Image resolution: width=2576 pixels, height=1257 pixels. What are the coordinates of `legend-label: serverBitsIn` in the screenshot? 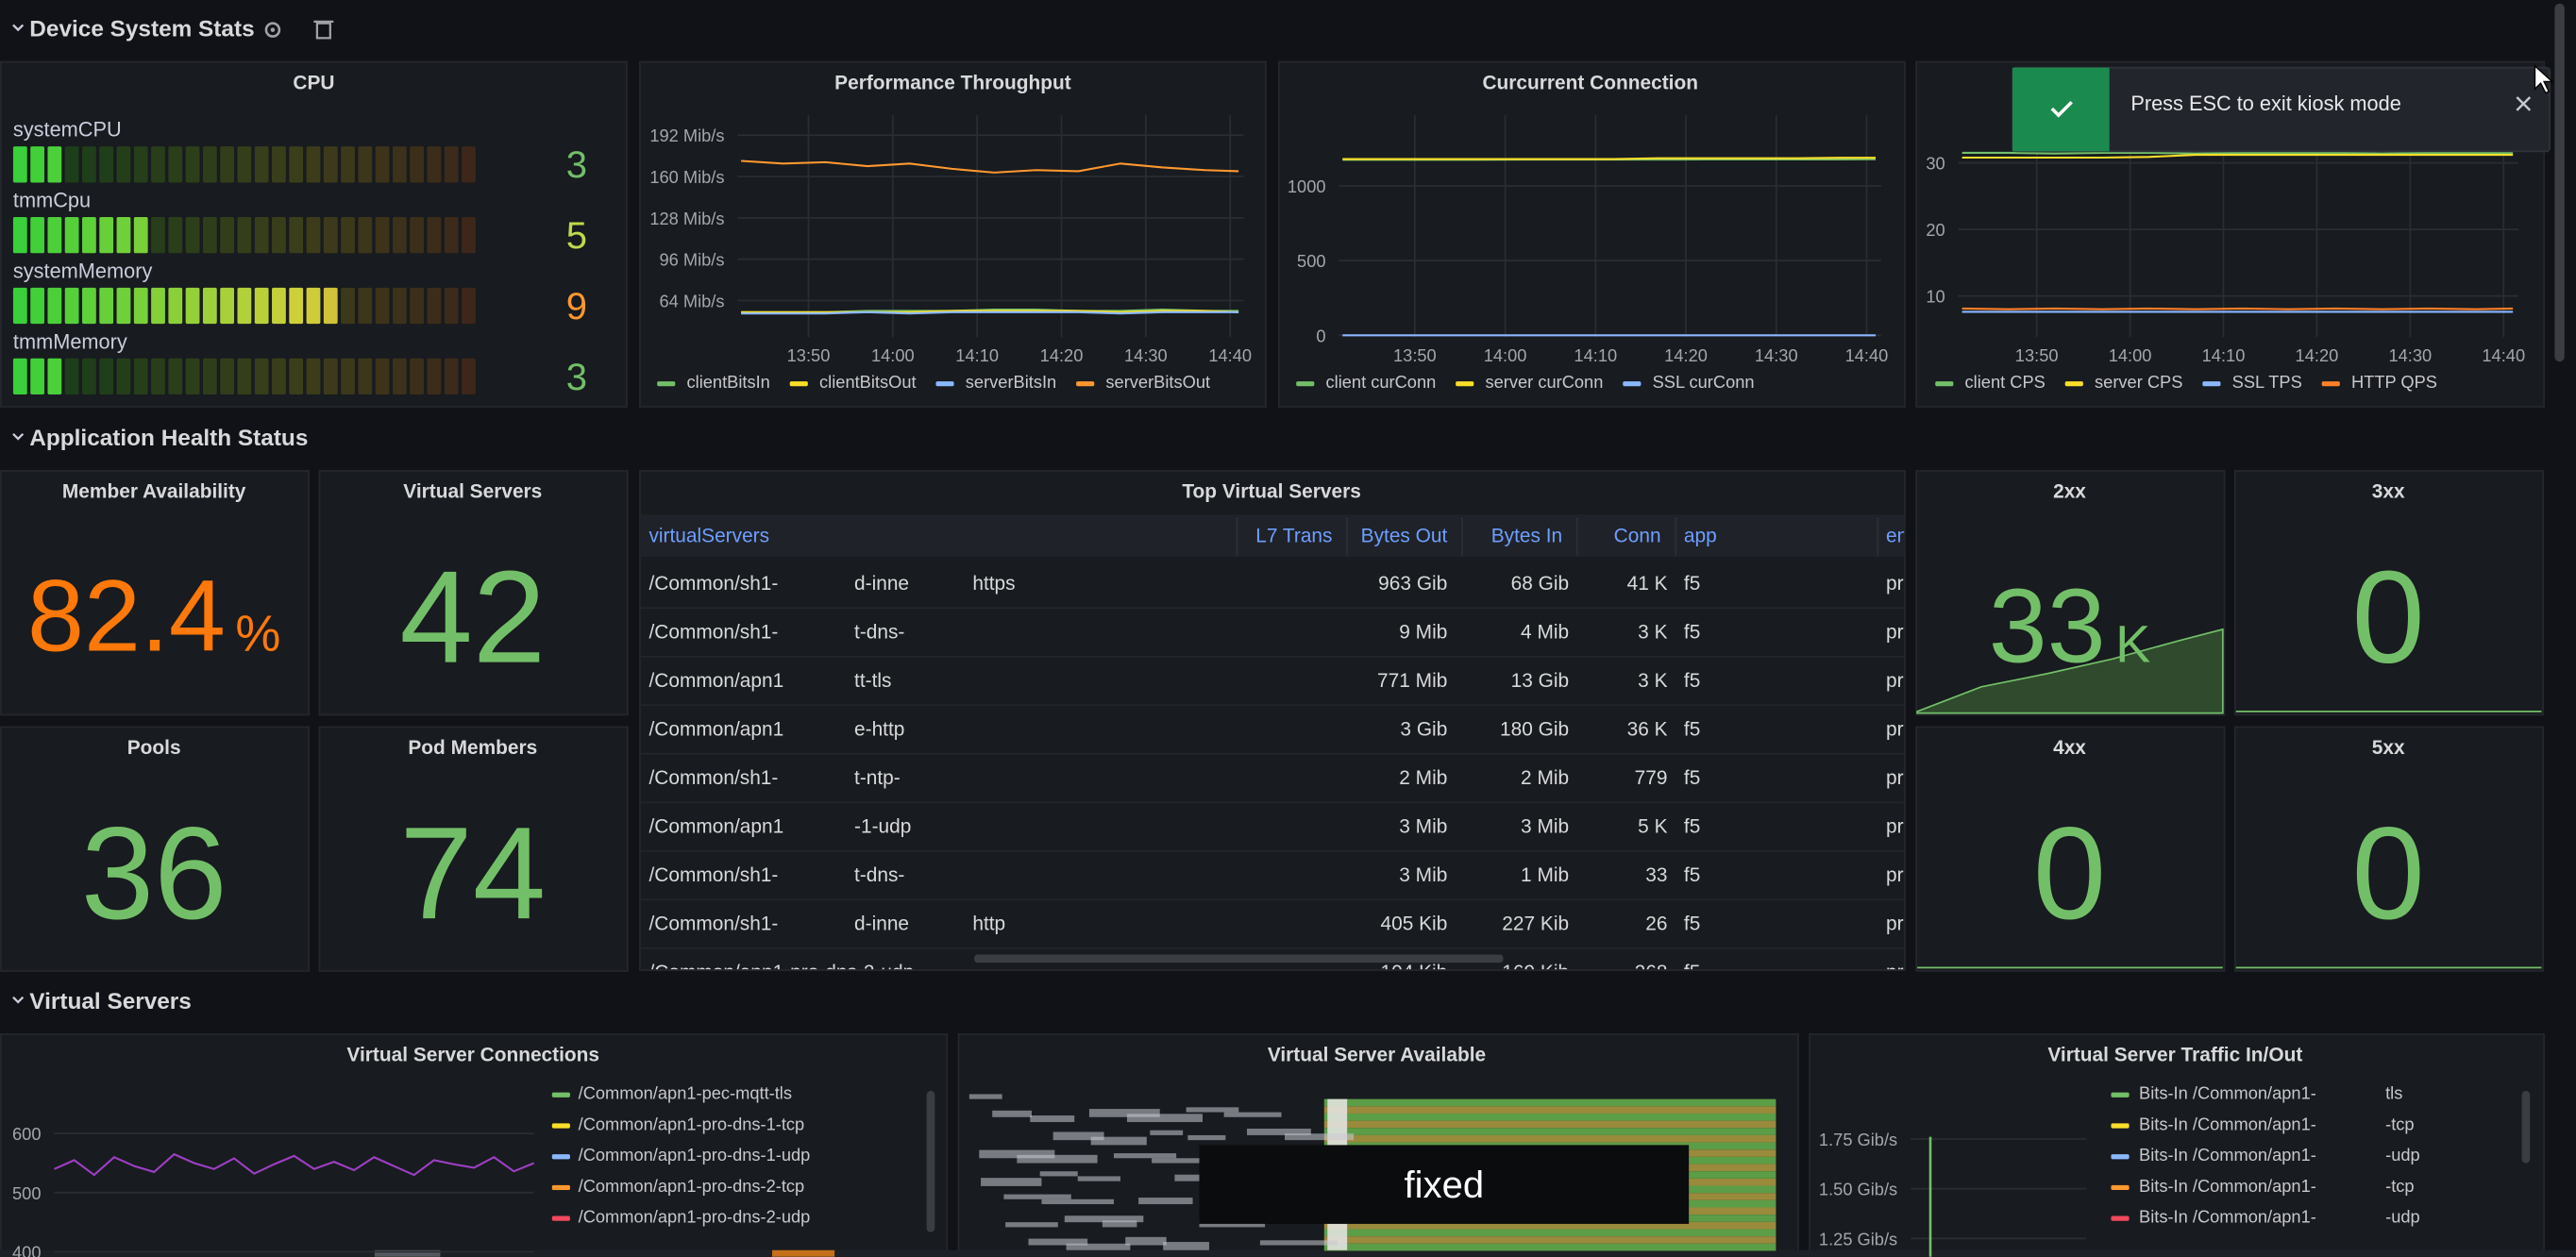 It's located at (1011, 382).